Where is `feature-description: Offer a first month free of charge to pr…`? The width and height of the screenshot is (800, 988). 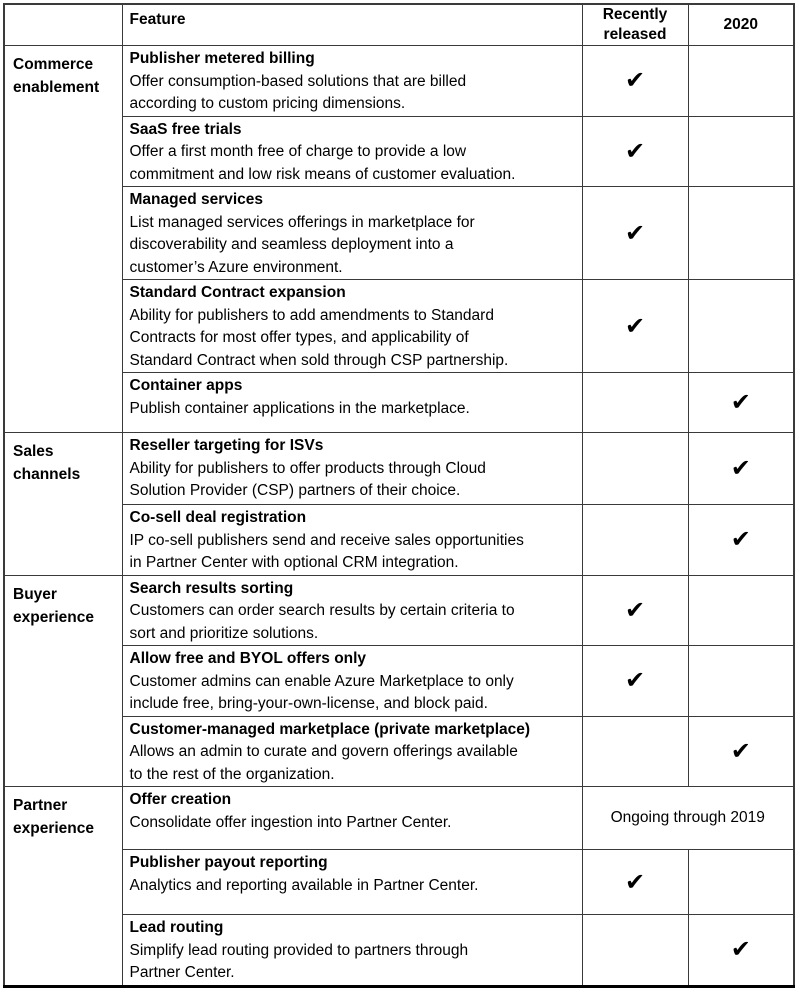
feature-description: Offer a first month free of charge to pr… is located at coordinates (322, 163).